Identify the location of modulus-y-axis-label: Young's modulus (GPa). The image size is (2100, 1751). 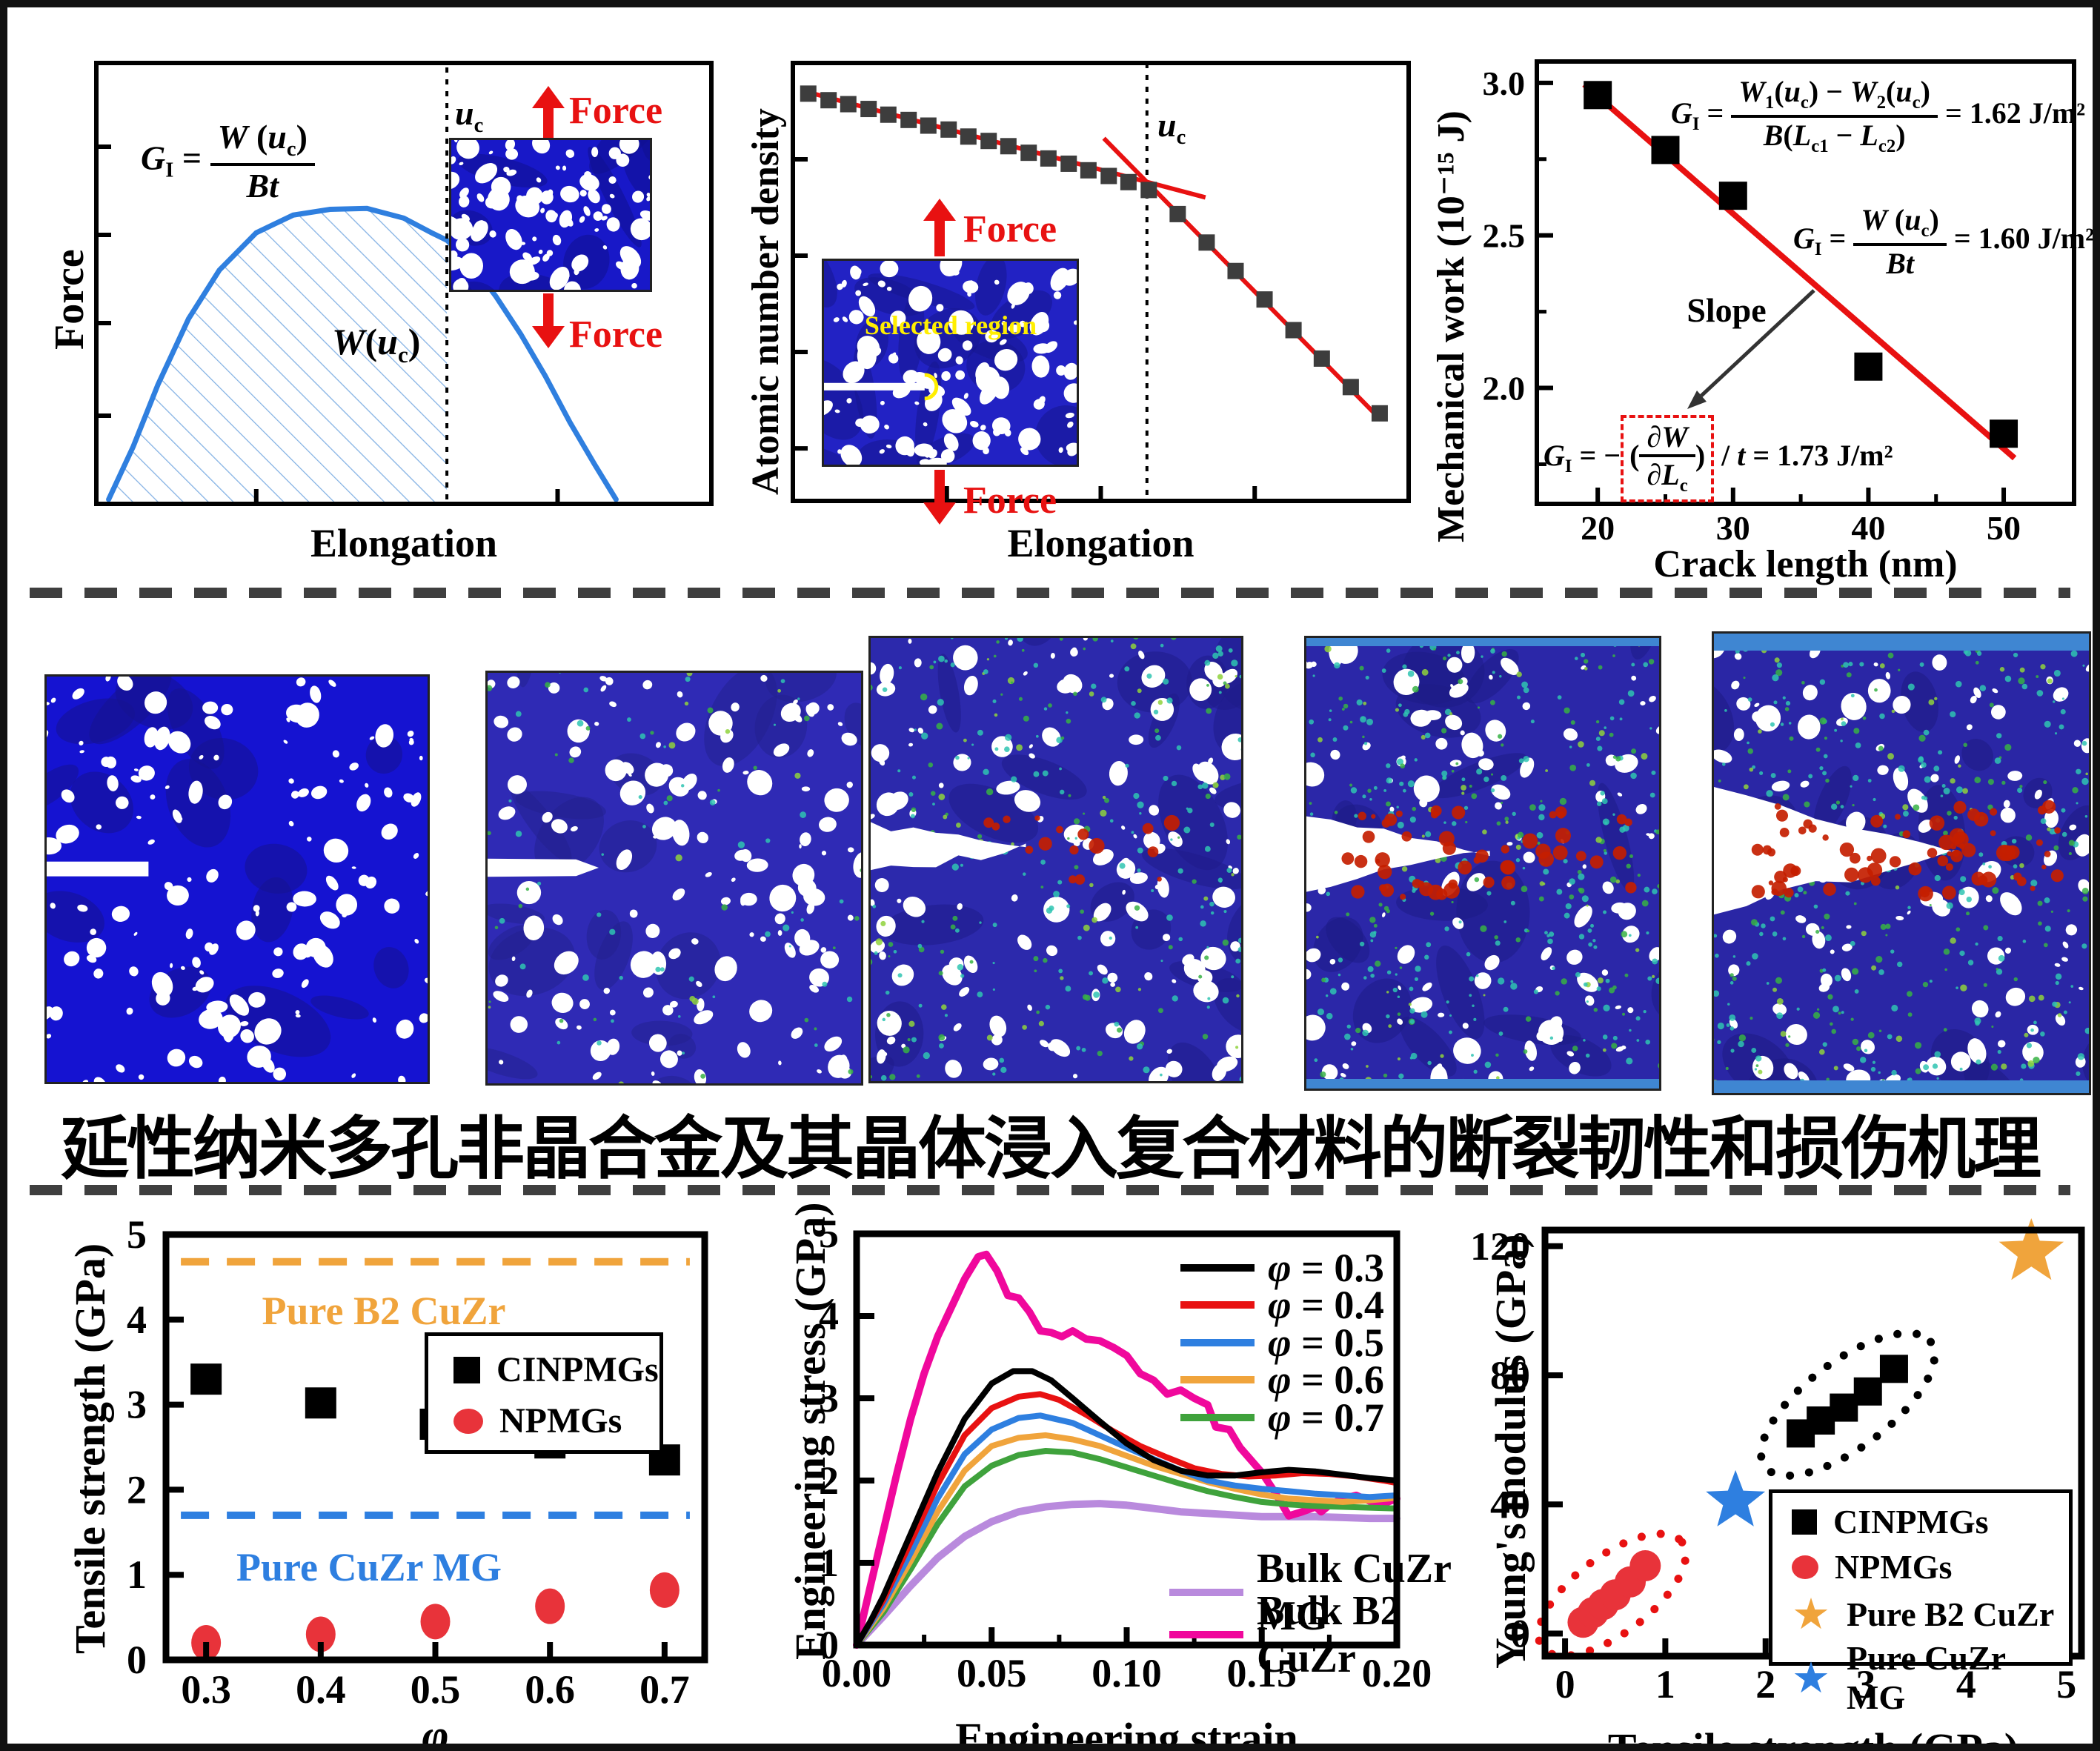
(1510, 1451).